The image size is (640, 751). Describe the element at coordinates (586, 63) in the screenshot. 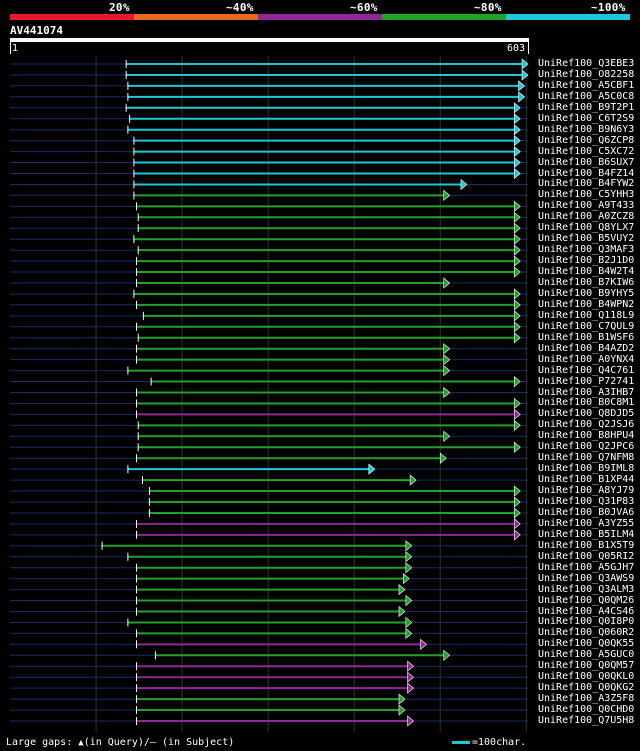

I see `hit-label: UniRef100_Q3EBE3` at that location.